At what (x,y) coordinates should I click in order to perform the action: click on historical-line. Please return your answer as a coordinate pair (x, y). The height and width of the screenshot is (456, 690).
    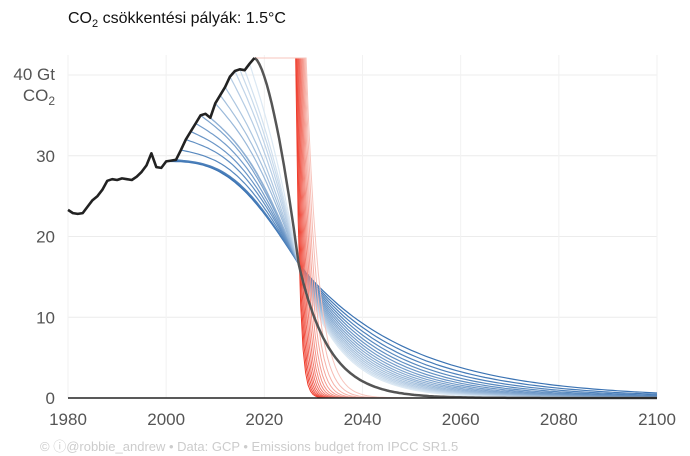
    Looking at the image, I should click on (161, 136).